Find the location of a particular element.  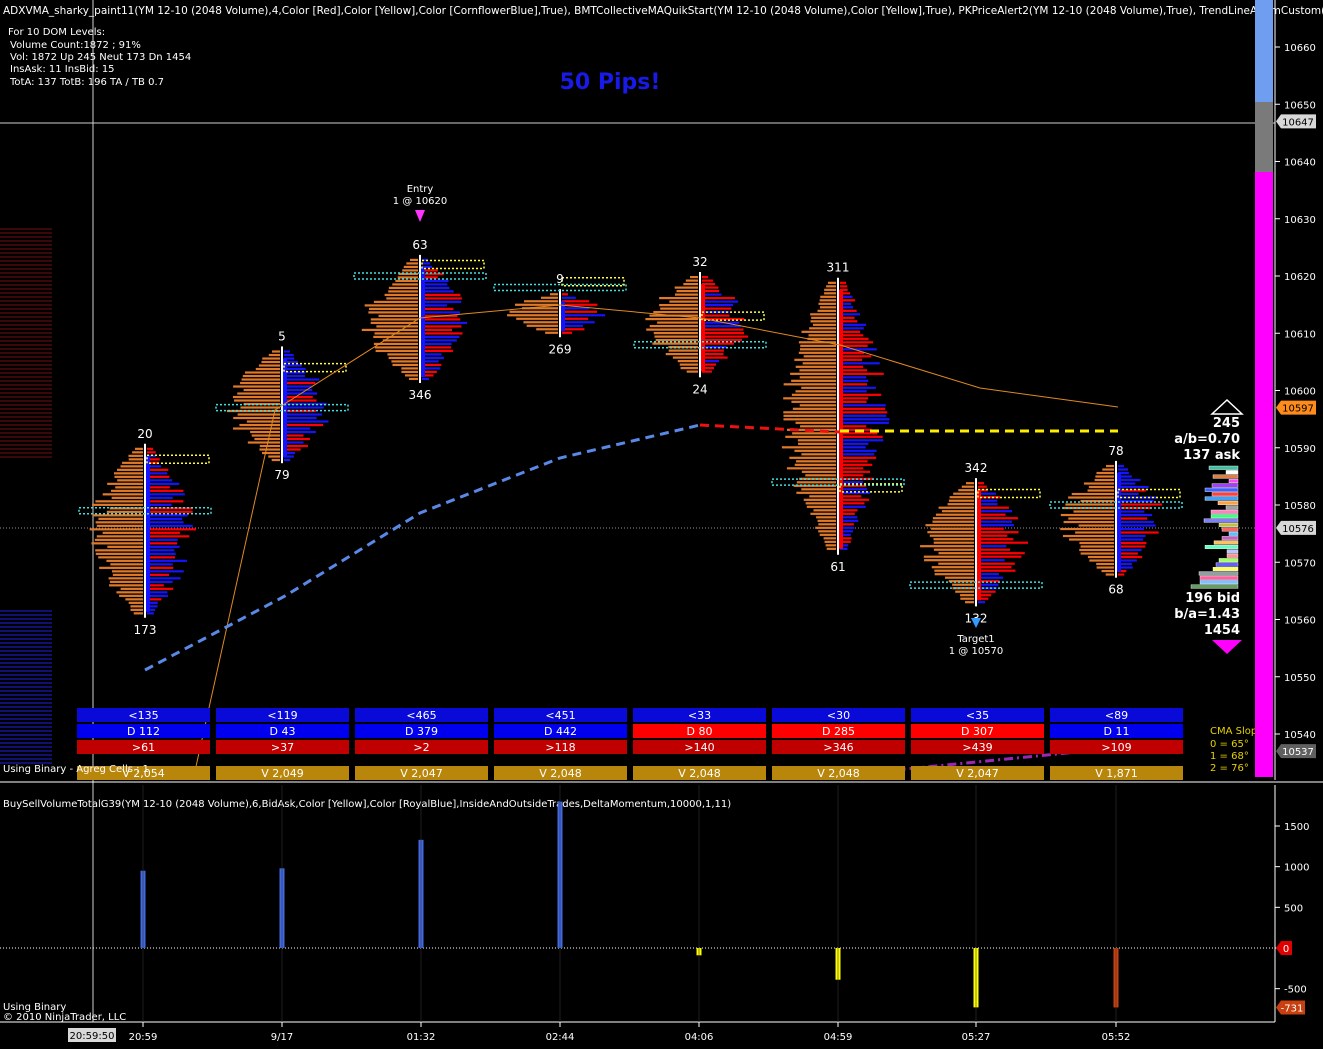

stat-label-v: V 2,047 is located at coordinates (977, 773).